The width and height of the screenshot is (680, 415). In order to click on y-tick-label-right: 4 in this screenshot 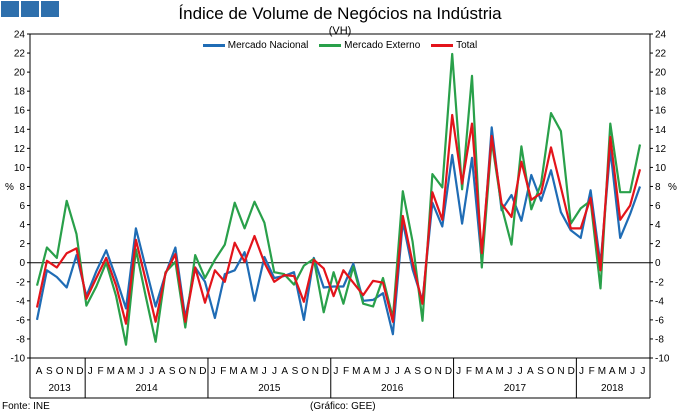, I will do `click(658, 225)`.